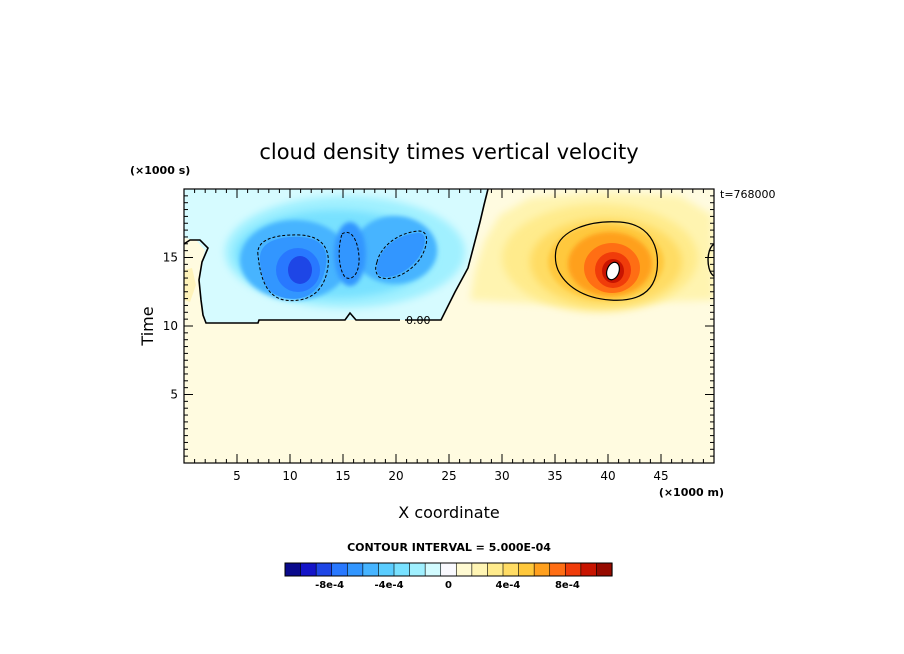  I want to click on colorbar-labels: -8e-4 -4e-4 0 4e-4 8e-4, so click(447, 585).